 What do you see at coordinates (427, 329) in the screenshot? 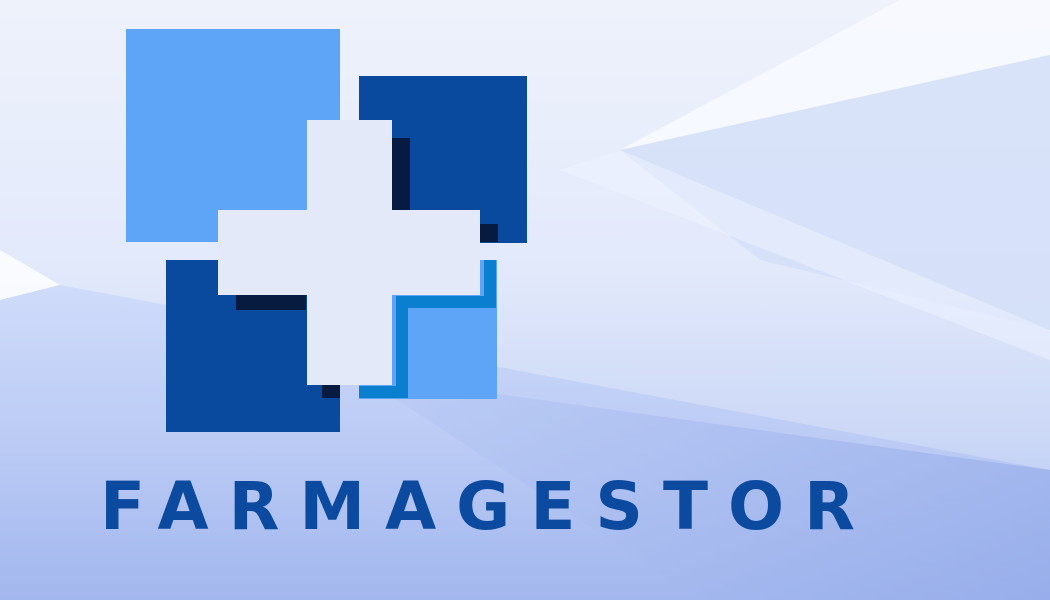
I see `accent-outline` at bounding box center [427, 329].